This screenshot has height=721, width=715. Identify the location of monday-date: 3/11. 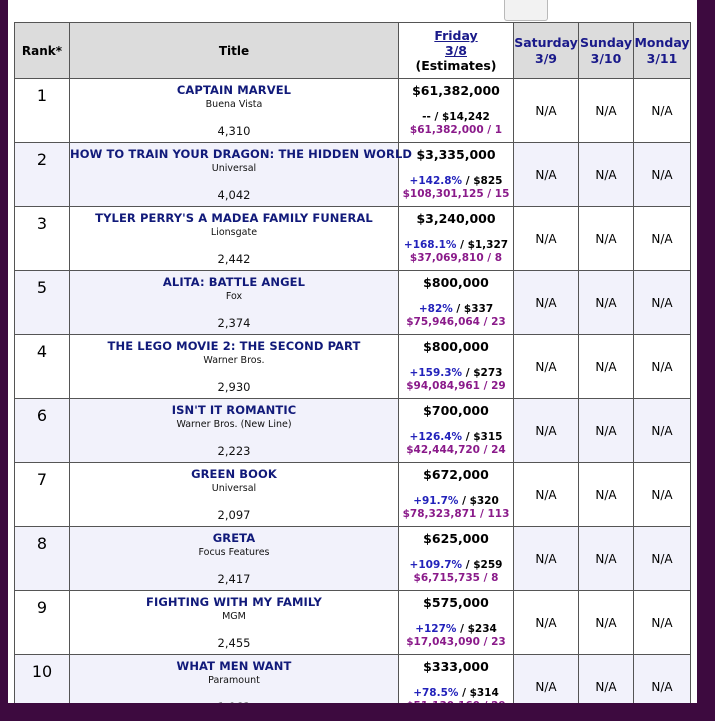
(662, 58).